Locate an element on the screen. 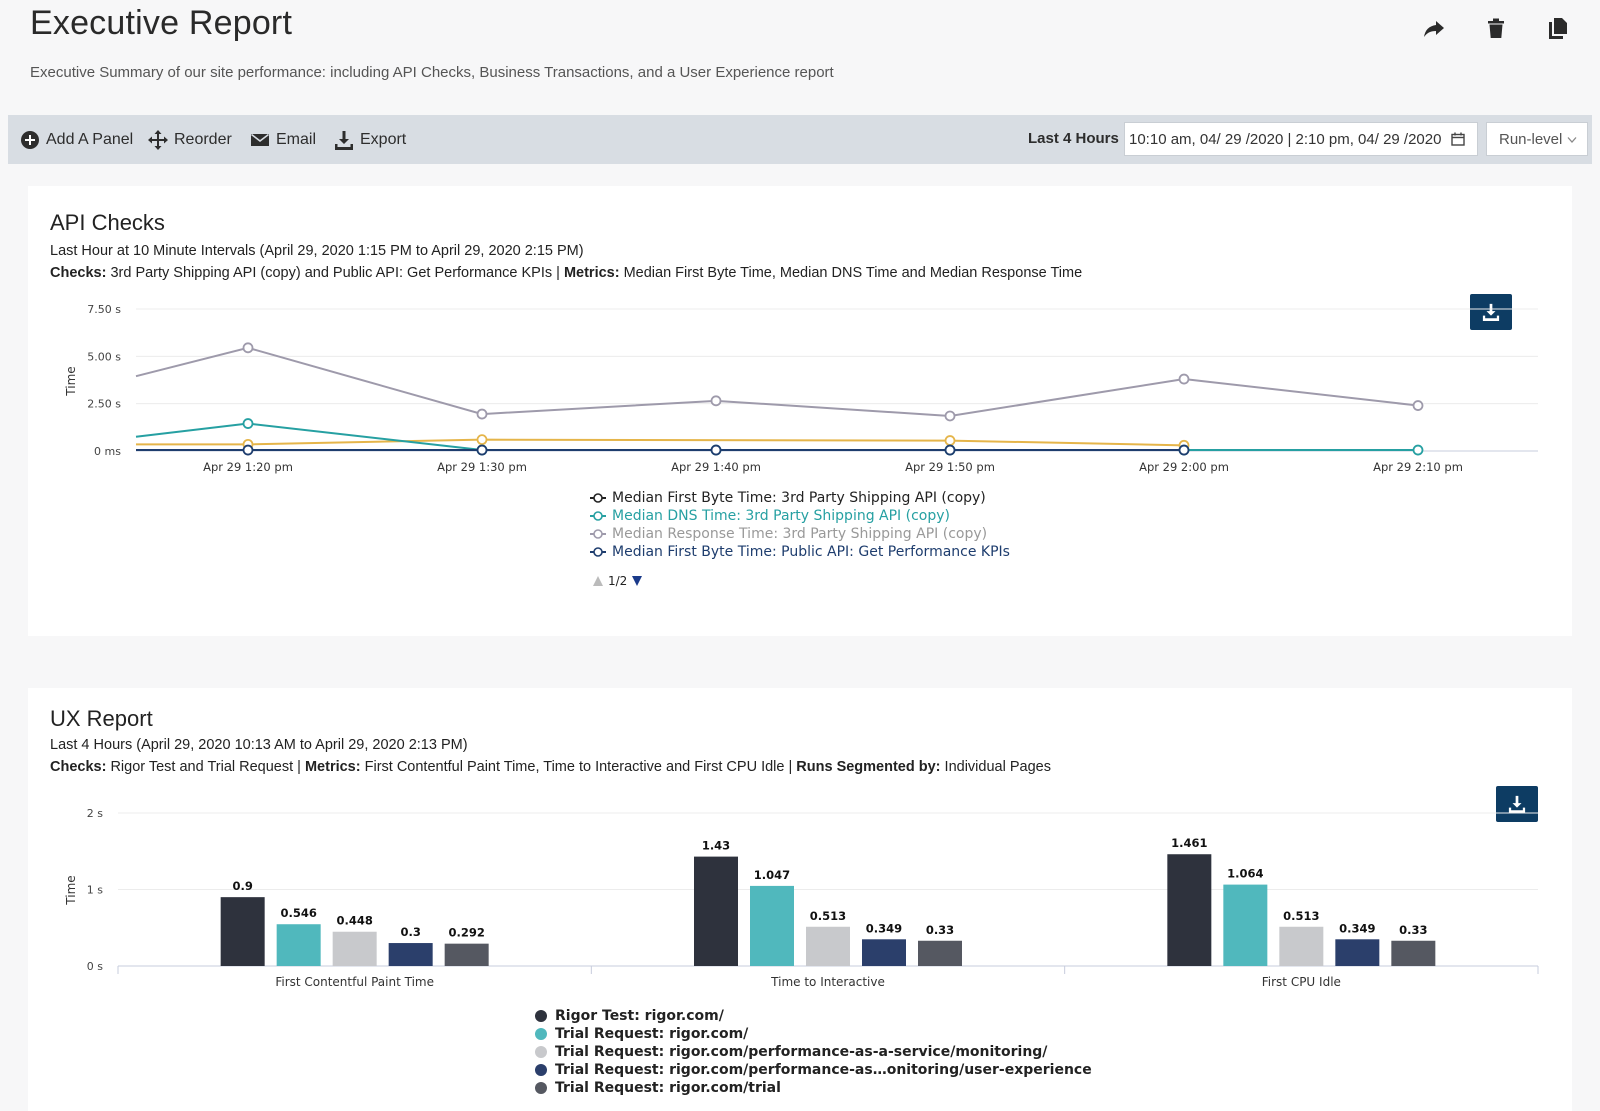 The image size is (1600, 1111). email-button: Email is located at coordinates (283, 139).